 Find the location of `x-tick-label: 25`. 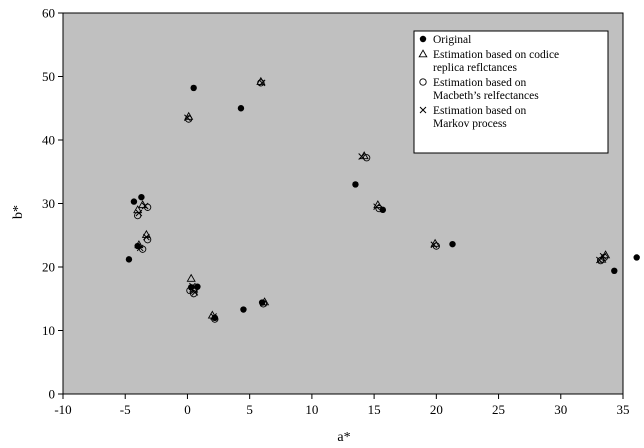

x-tick-label: 25 is located at coordinates (498, 409).